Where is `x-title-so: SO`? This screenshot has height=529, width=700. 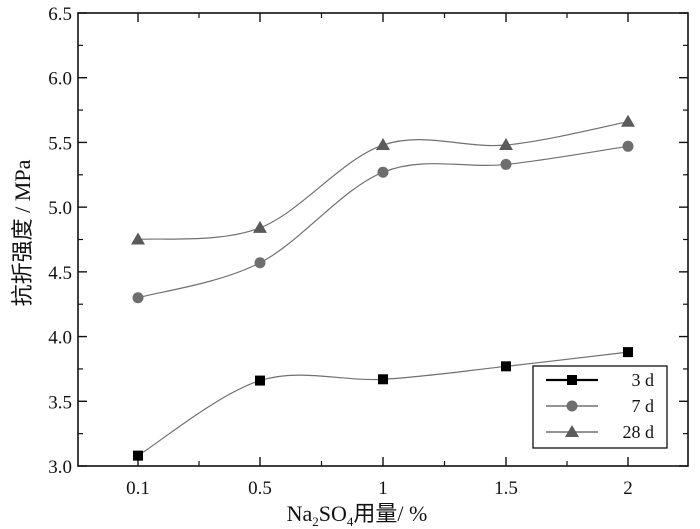 x-title-so: SO is located at coordinates (333, 513).